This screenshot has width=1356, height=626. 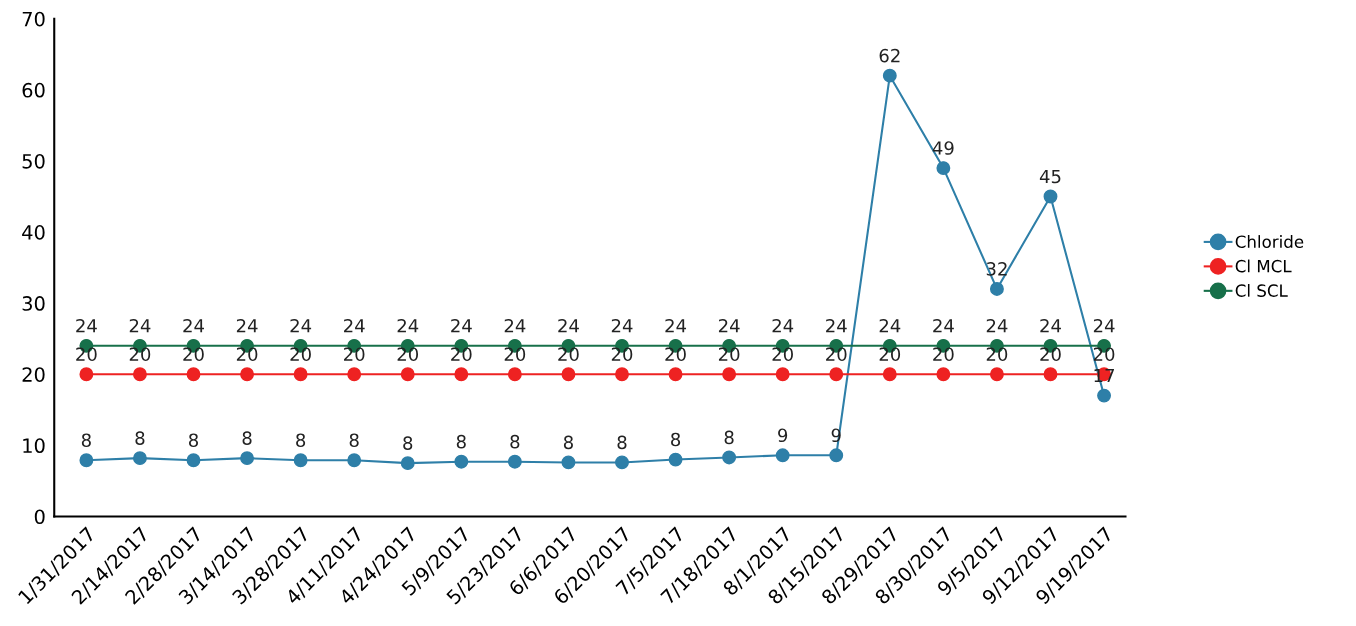 What do you see at coordinates (1269, 241) in the screenshot?
I see `legend-label: Chloride` at bounding box center [1269, 241].